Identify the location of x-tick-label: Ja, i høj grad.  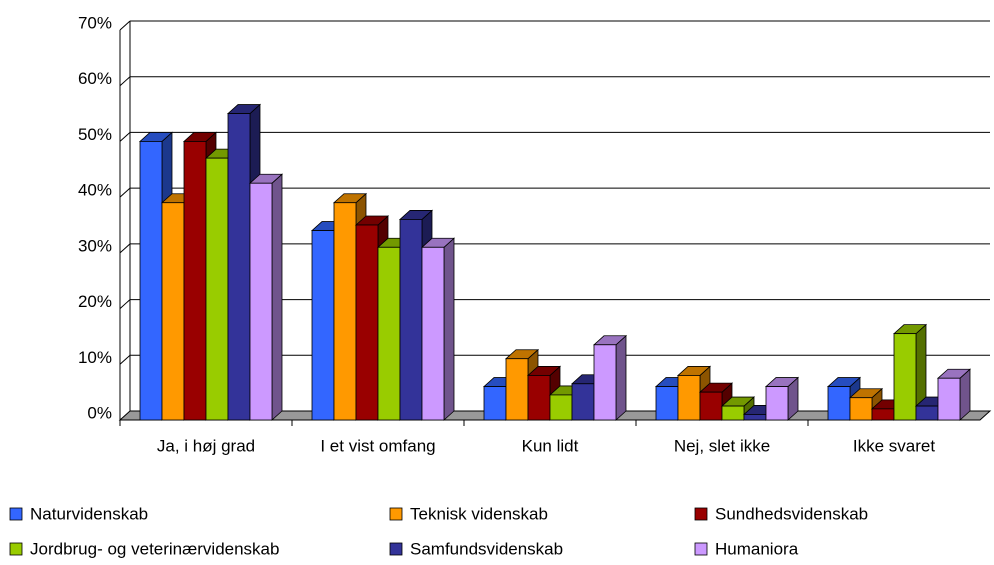
(206, 445).